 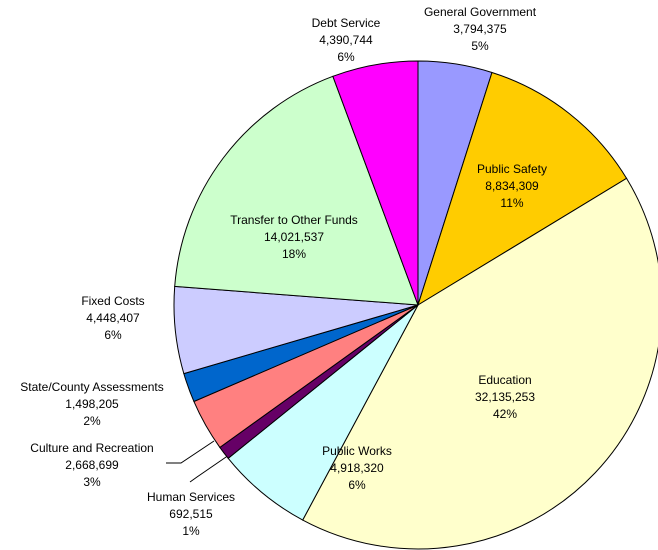 I want to click on slice-value: 4,390,744, so click(x=346, y=40).